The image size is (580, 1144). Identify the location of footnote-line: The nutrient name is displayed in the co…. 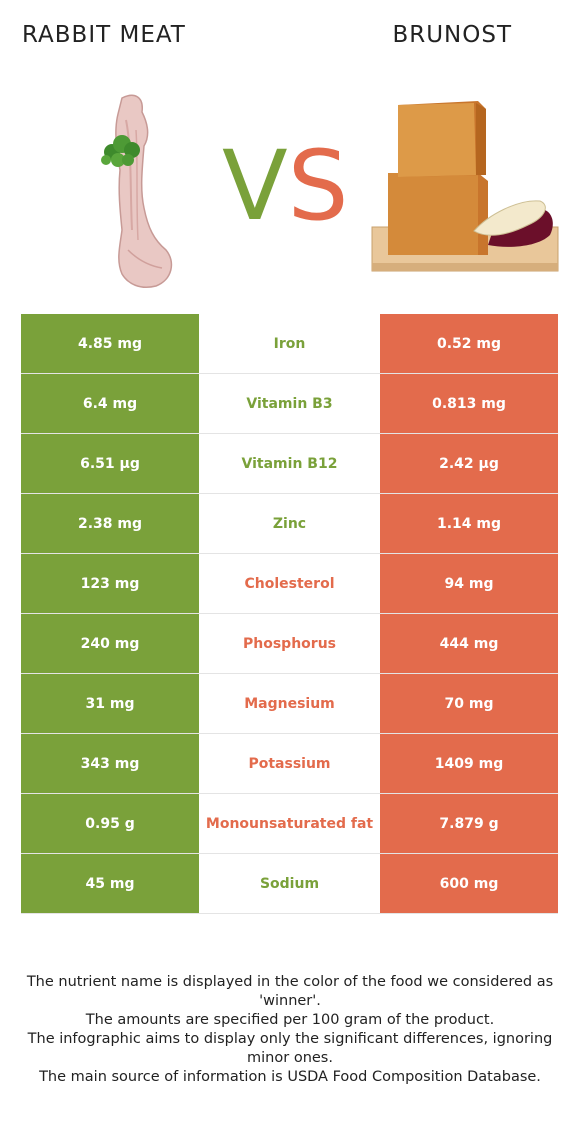
(290, 991).